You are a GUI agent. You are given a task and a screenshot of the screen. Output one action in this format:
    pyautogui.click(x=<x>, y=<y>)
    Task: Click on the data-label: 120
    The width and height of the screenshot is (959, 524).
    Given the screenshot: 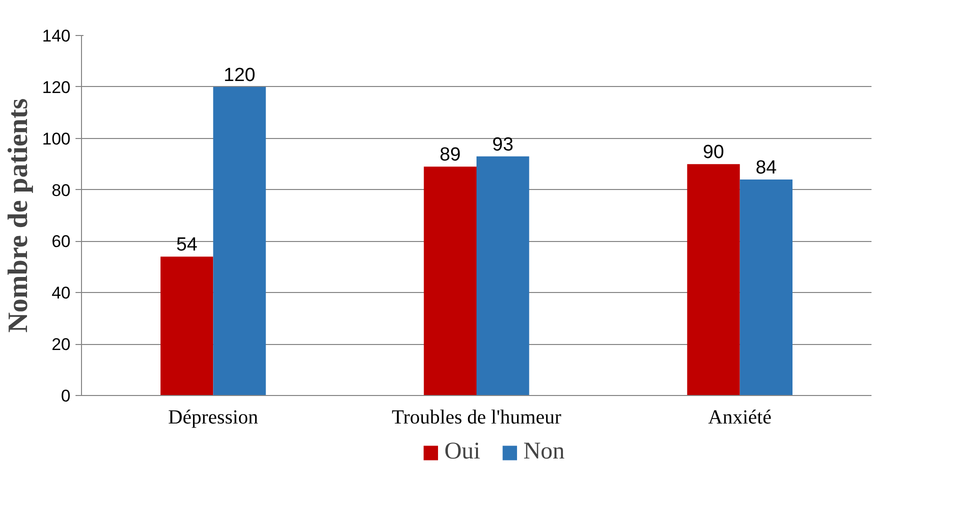 What is the action you would take?
    pyautogui.click(x=240, y=75)
    